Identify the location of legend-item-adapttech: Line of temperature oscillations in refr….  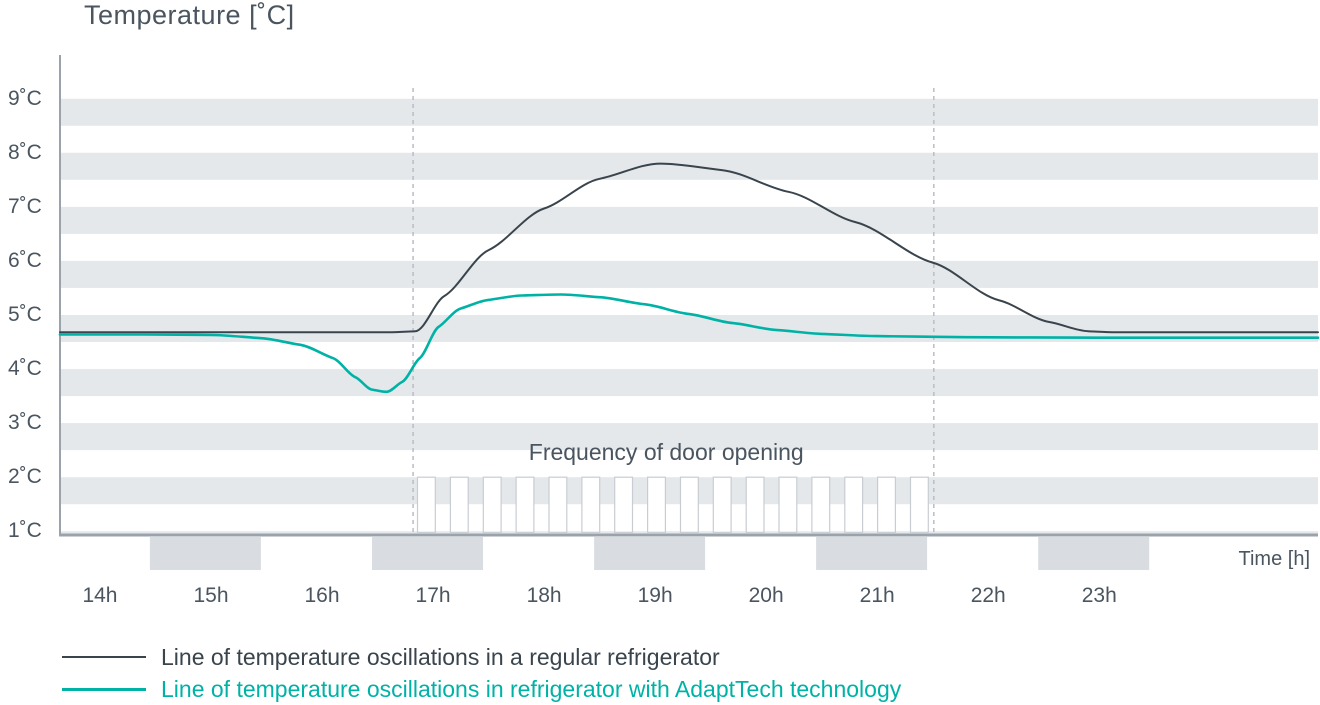
(481, 689).